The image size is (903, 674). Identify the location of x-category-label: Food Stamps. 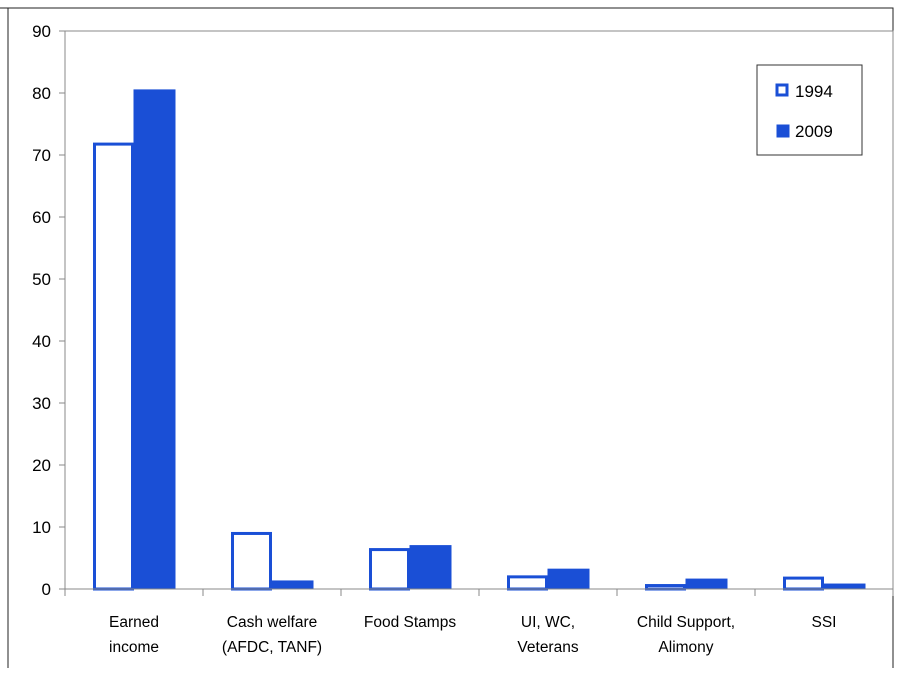
(410, 622).